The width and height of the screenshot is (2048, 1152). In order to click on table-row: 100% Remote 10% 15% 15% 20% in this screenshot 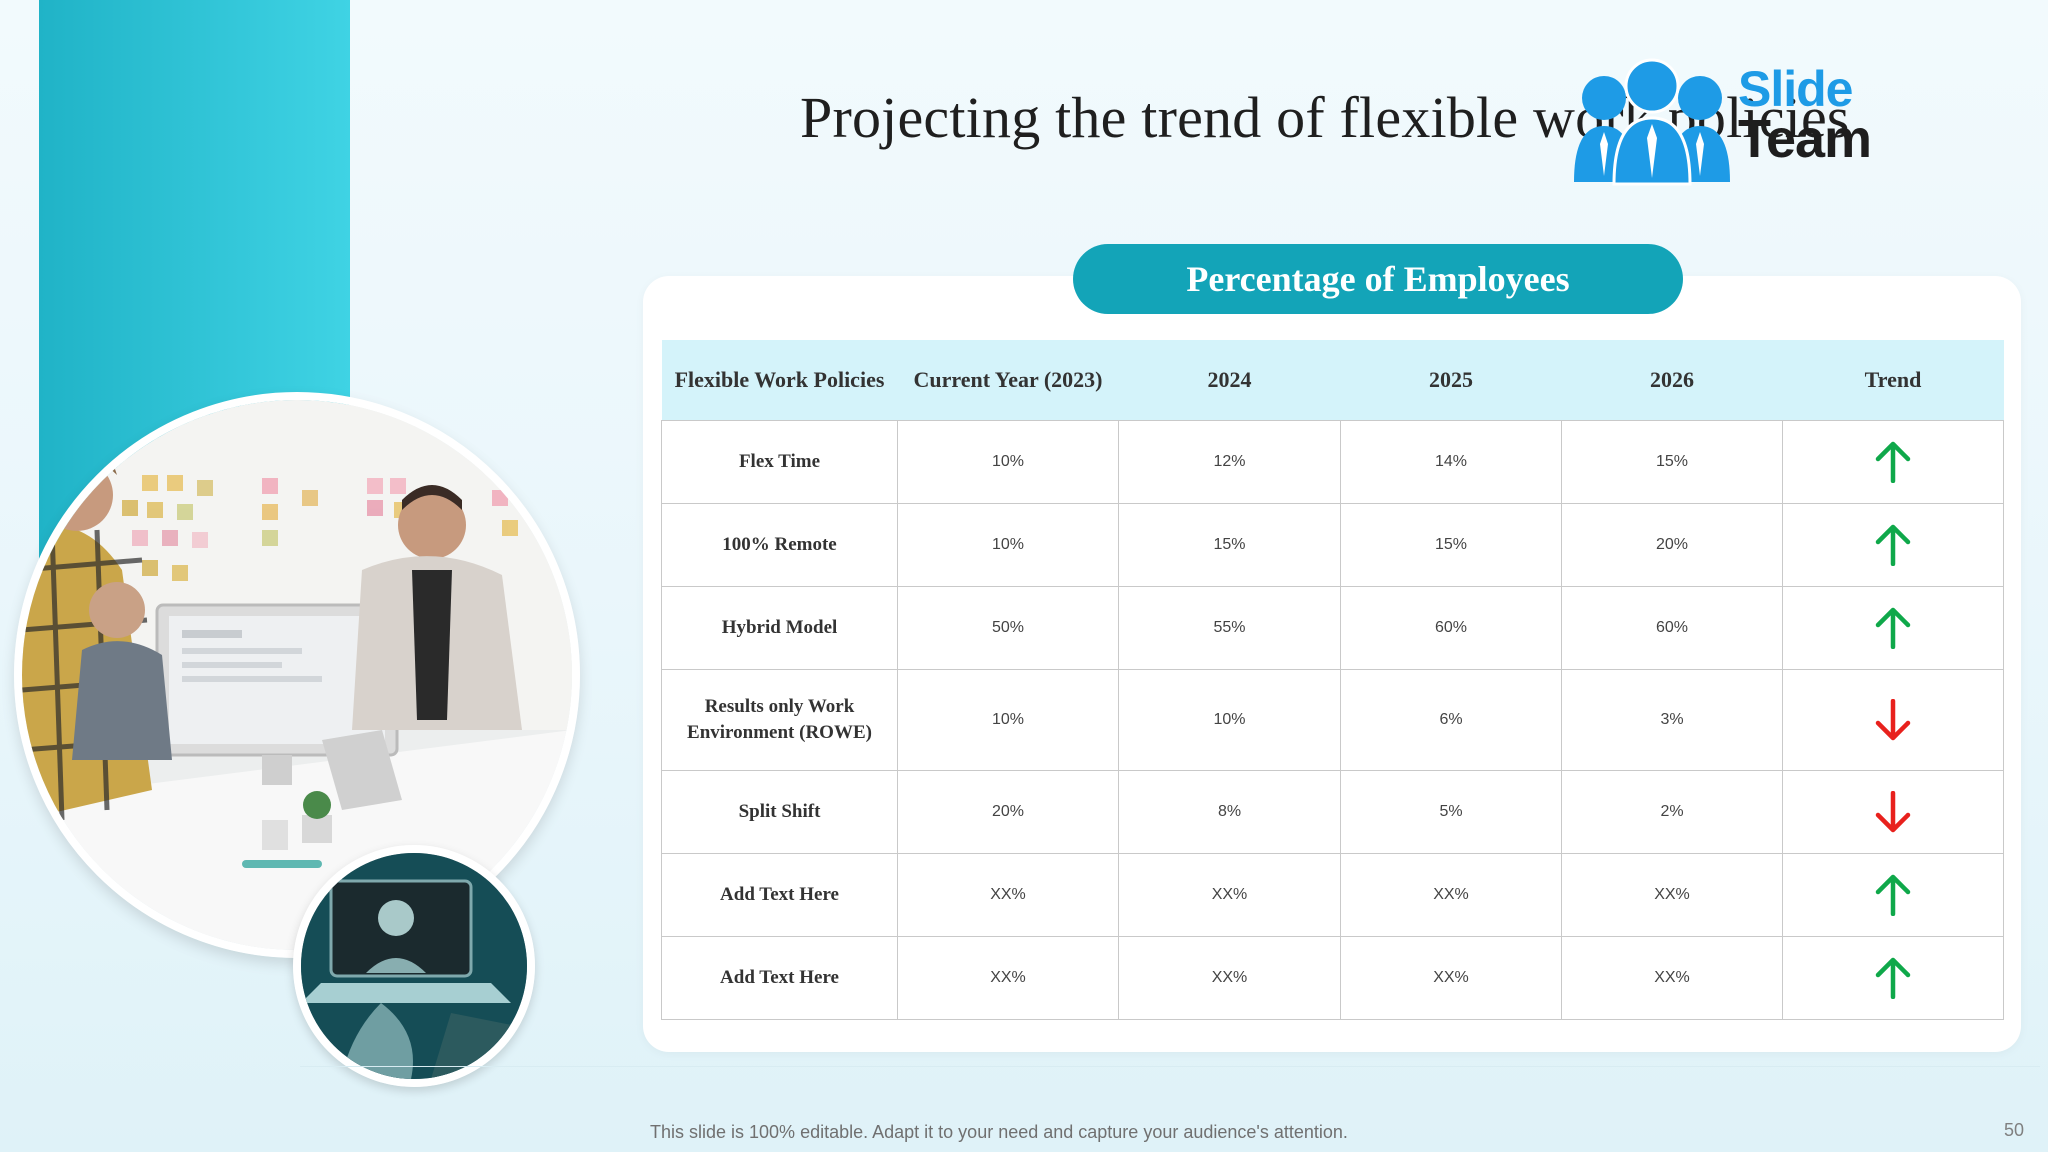, I will do `click(1332, 545)`.